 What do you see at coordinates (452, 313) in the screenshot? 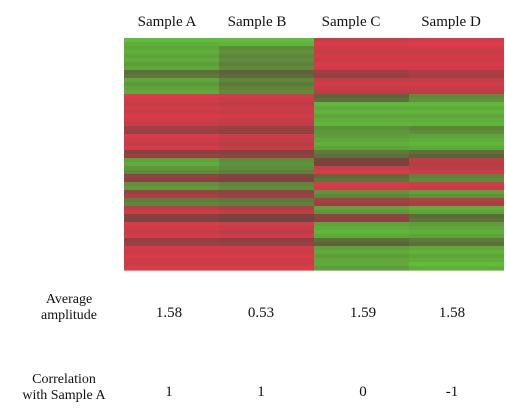
I see `average-amplitude-sample-d: 1.58` at bounding box center [452, 313].